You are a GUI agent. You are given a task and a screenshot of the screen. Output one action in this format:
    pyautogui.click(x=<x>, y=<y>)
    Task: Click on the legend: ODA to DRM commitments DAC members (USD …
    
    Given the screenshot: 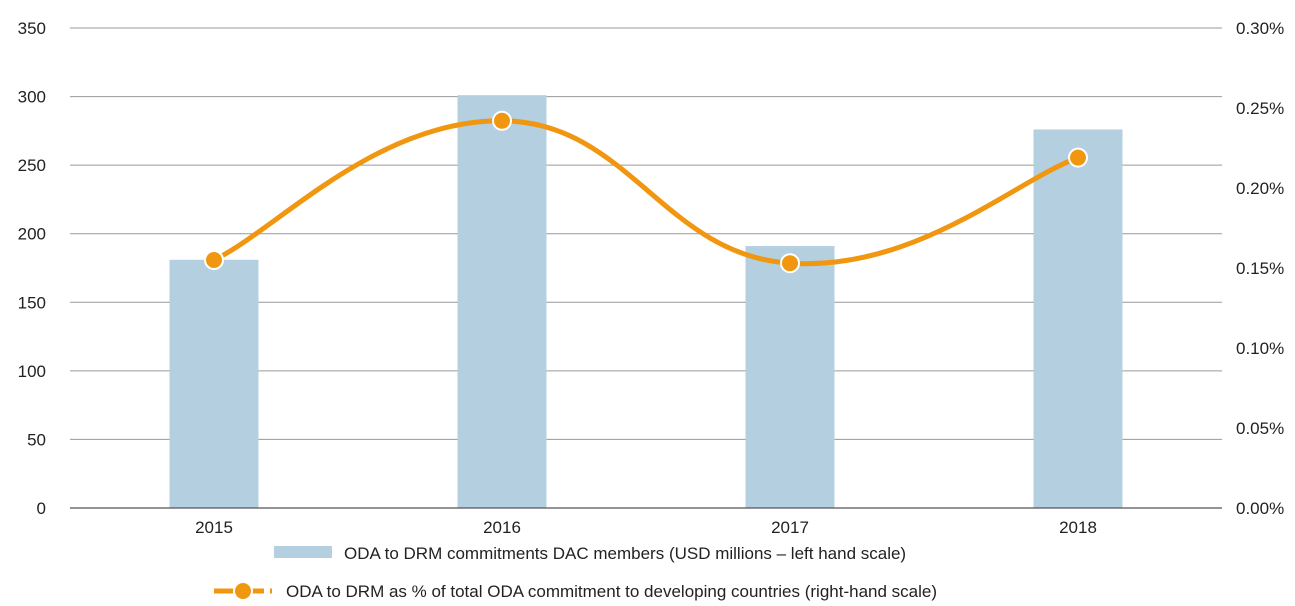 What is the action you would take?
    pyautogui.click(x=575, y=572)
    